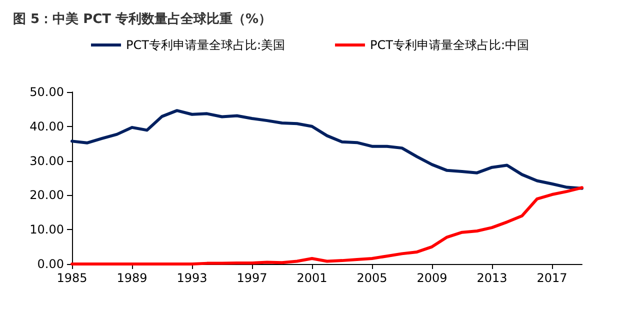 The width and height of the screenshot is (620, 332). What do you see at coordinates (47, 126) in the screenshot?
I see `y-tick-label: 40.00` at bounding box center [47, 126].